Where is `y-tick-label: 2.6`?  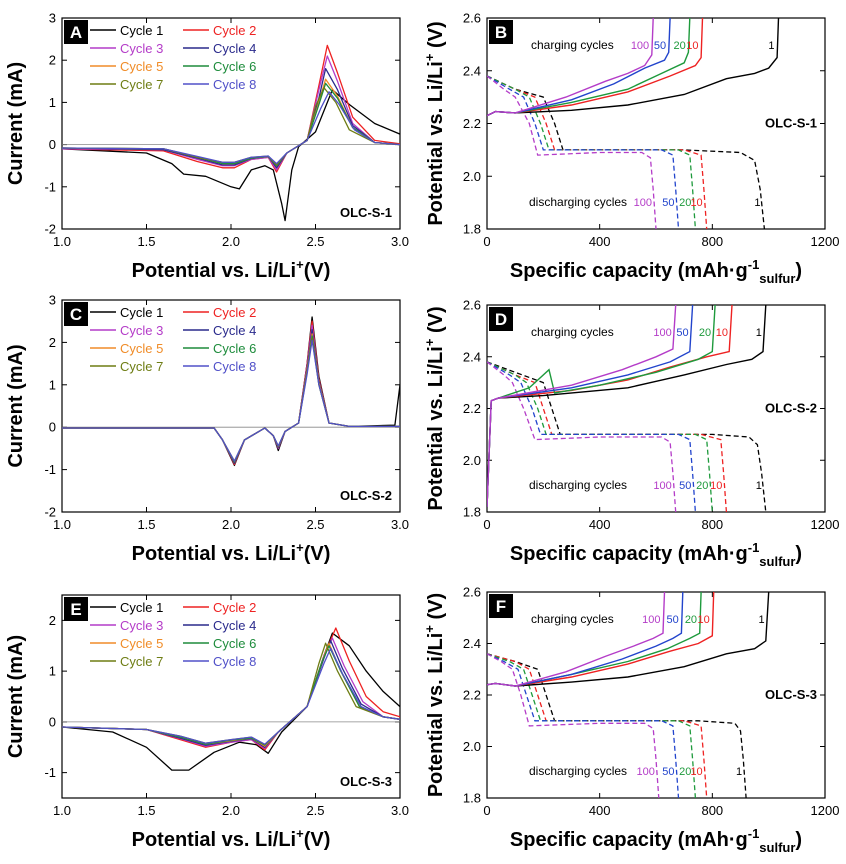
y-tick-label: 2.6 is located at coordinates (472, 18).